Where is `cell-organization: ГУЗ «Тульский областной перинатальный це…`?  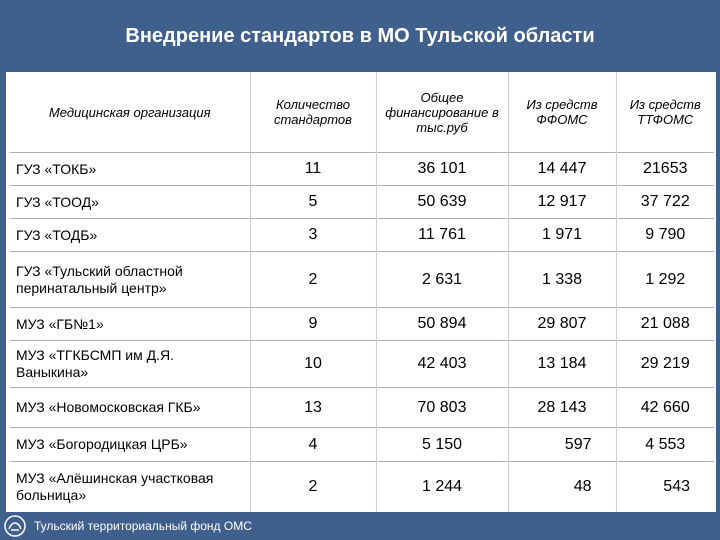
cell-organization: ГУЗ «Тульский областной перинатальный це… is located at coordinates (130, 279).